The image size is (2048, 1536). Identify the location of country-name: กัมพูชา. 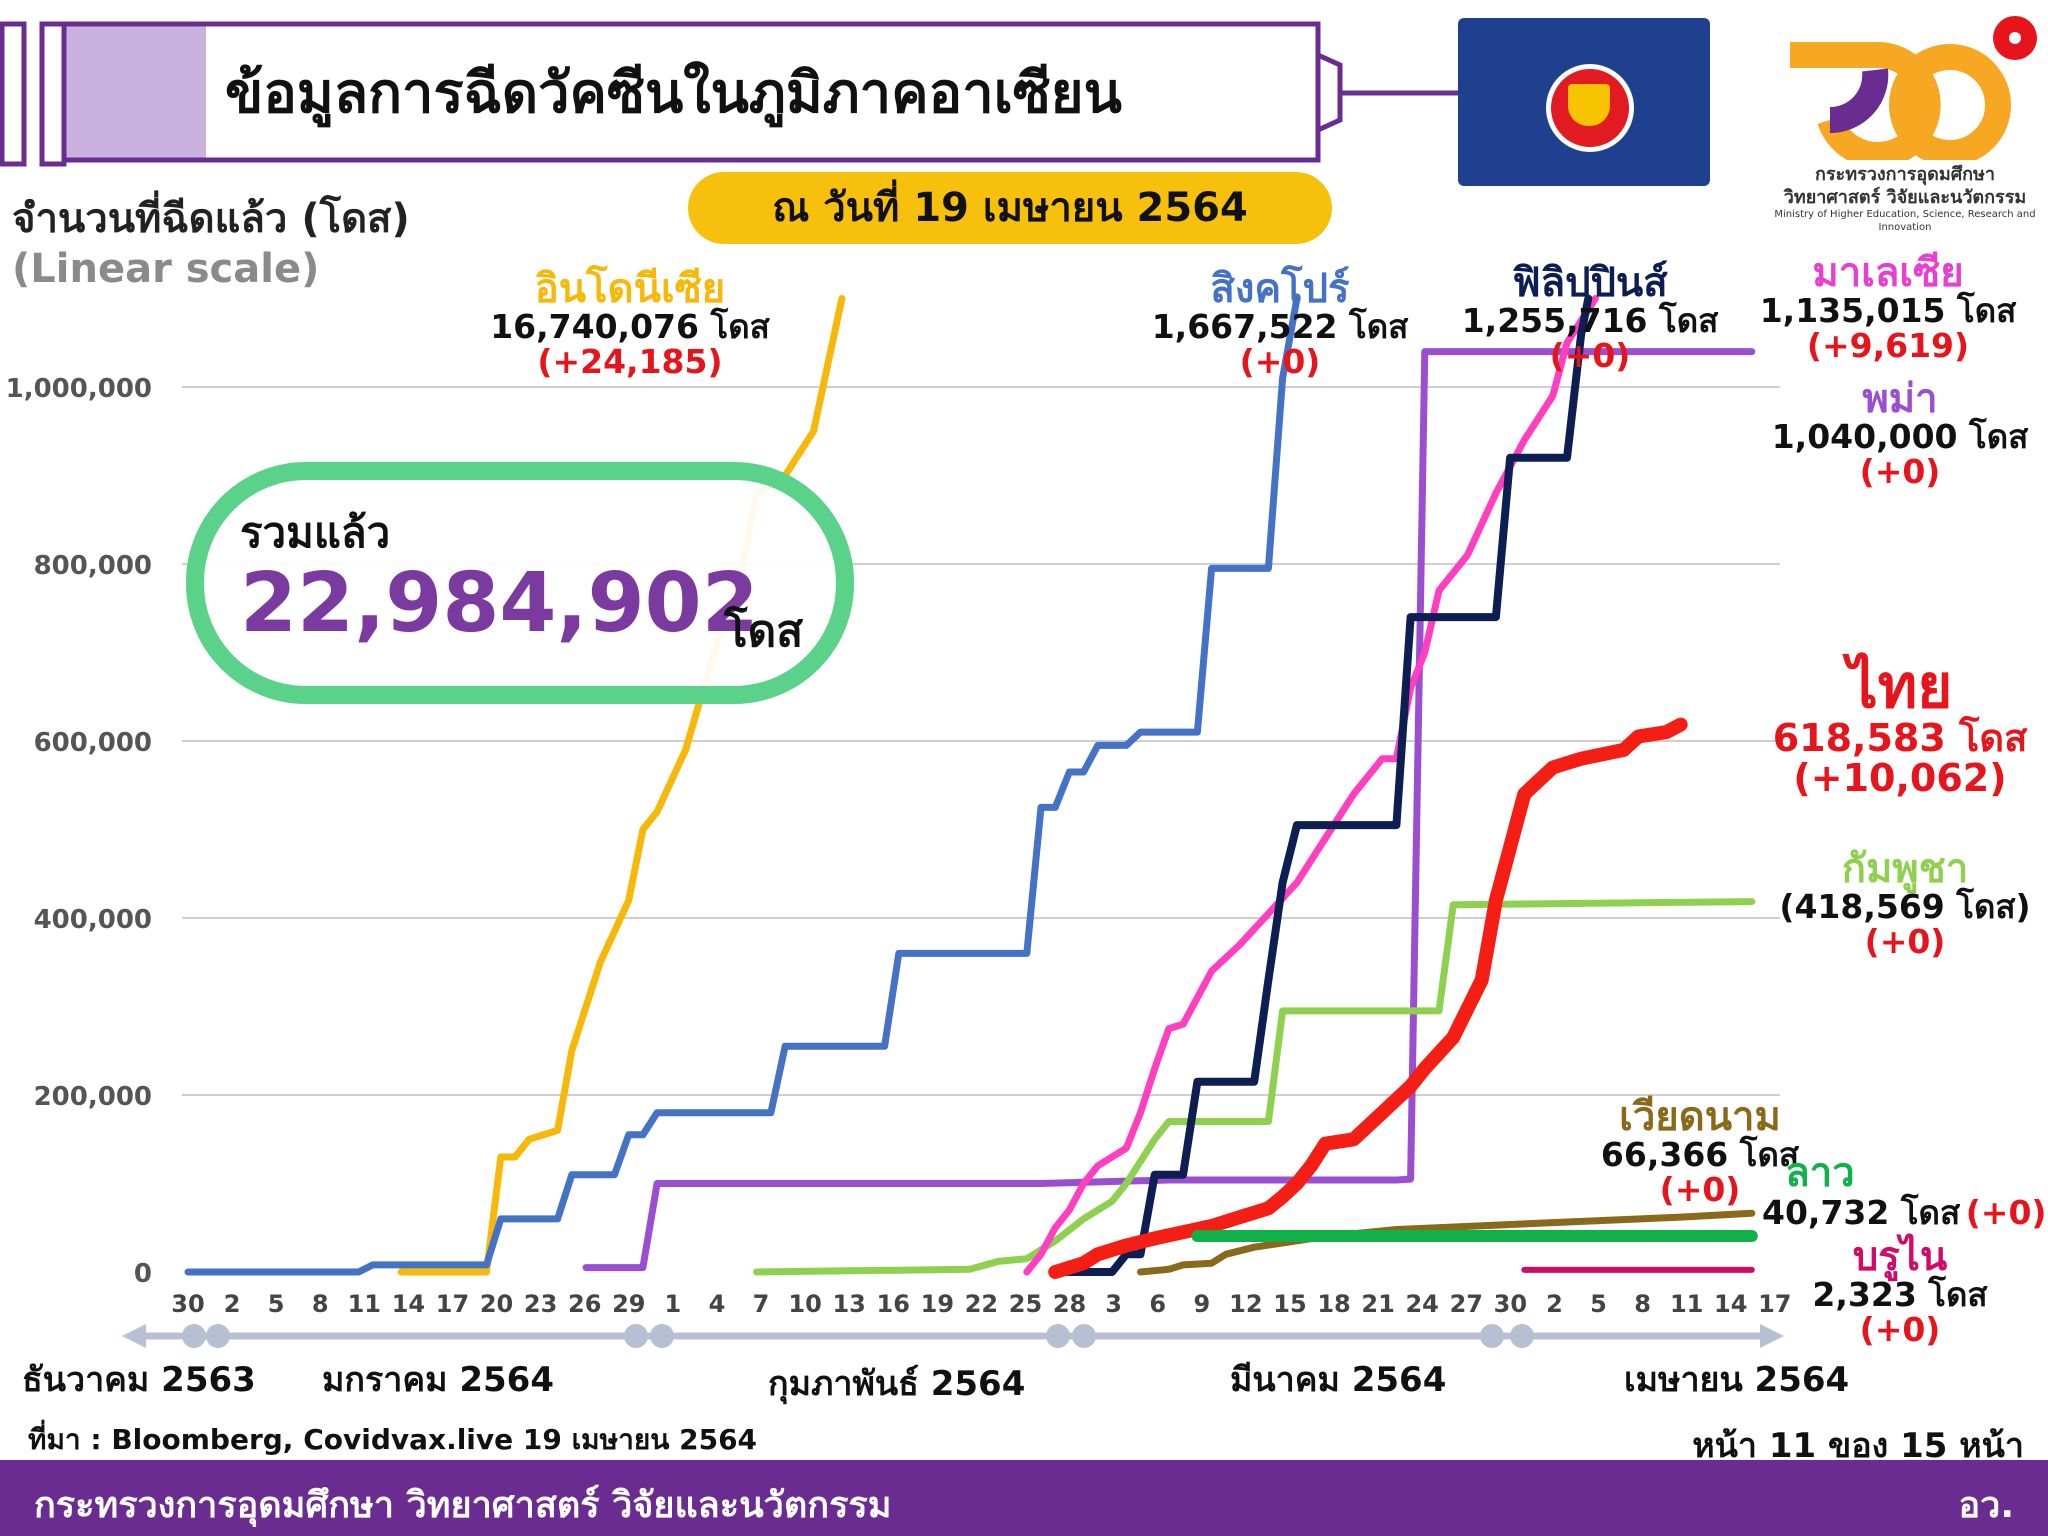
(1905, 869).